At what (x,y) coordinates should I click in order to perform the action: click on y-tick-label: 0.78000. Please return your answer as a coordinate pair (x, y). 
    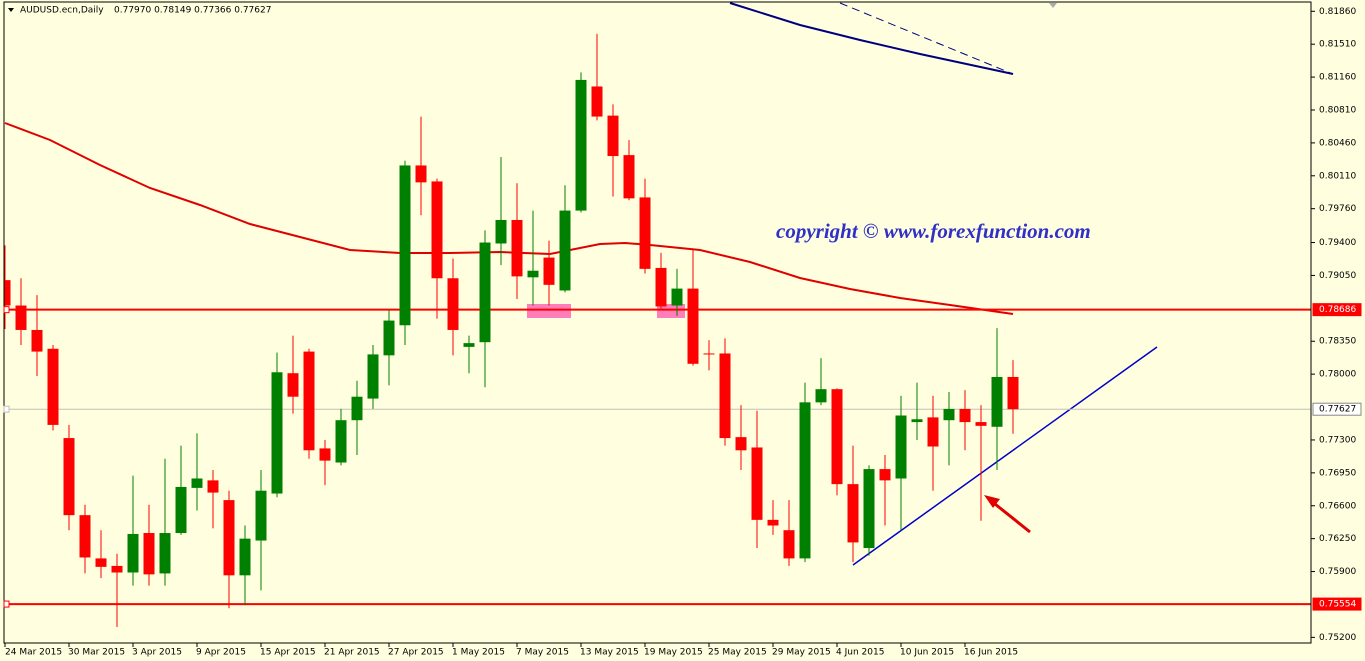
    Looking at the image, I should click on (1337, 375).